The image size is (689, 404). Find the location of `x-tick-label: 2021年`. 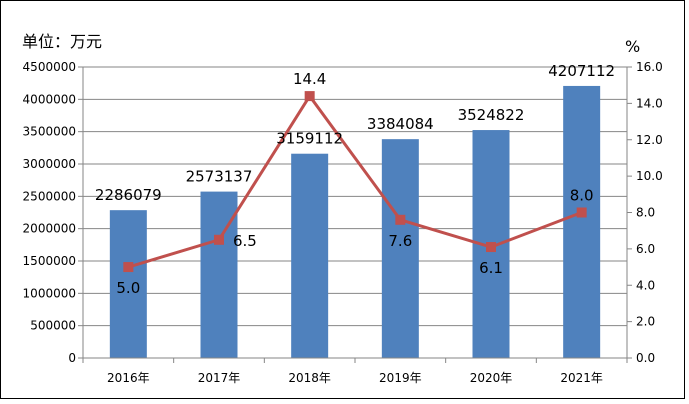

x-tick-label: 2021年 is located at coordinates (581, 378).